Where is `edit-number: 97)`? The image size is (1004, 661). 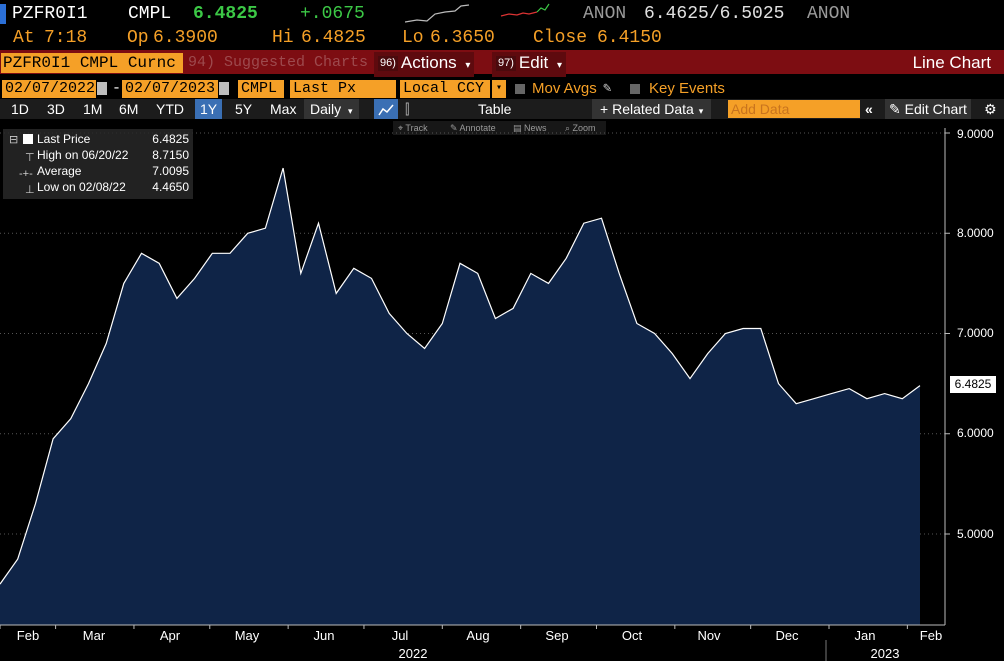 edit-number: 97) is located at coordinates (506, 64).